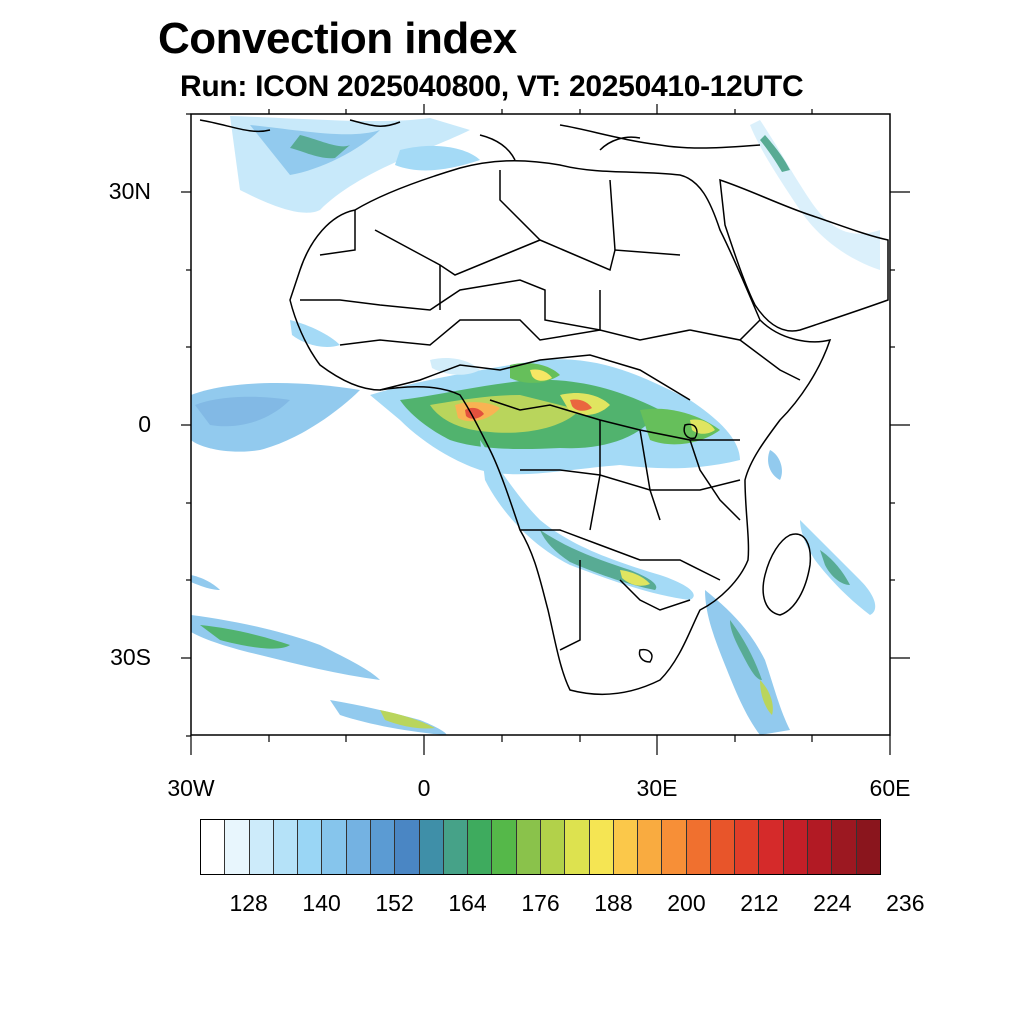  What do you see at coordinates (248, 903) in the screenshot?
I see `colorbar-tick-label: 128` at bounding box center [248, 903].